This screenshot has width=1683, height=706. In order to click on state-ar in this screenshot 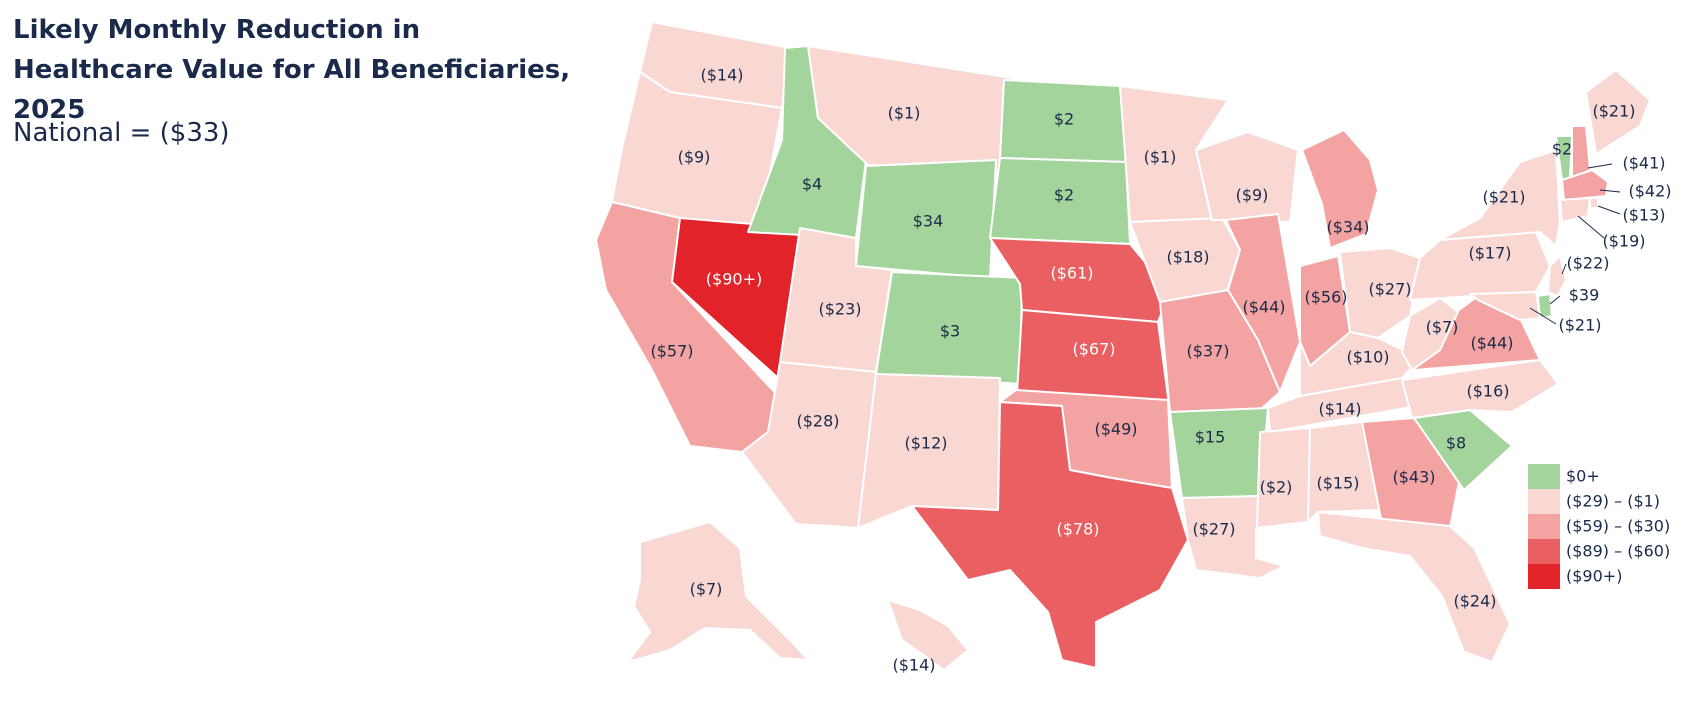, I will do `click(1219, 453)`.